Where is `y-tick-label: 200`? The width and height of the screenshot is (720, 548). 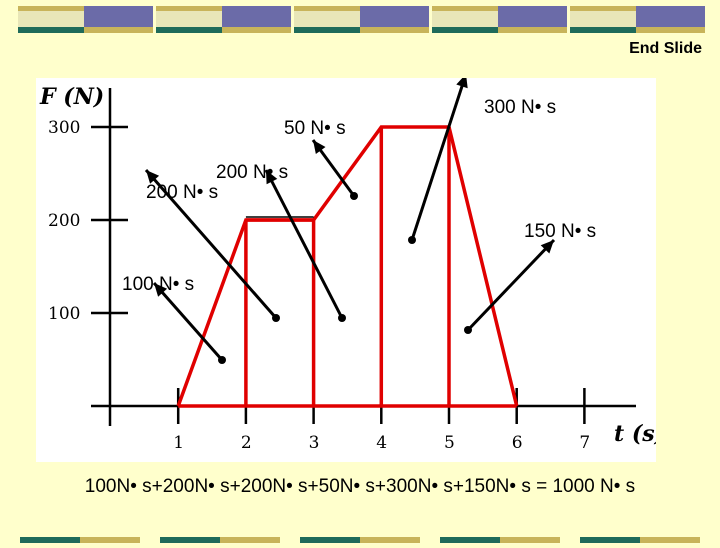 y-tick-label: 200 is located at coordinates (64, 221).